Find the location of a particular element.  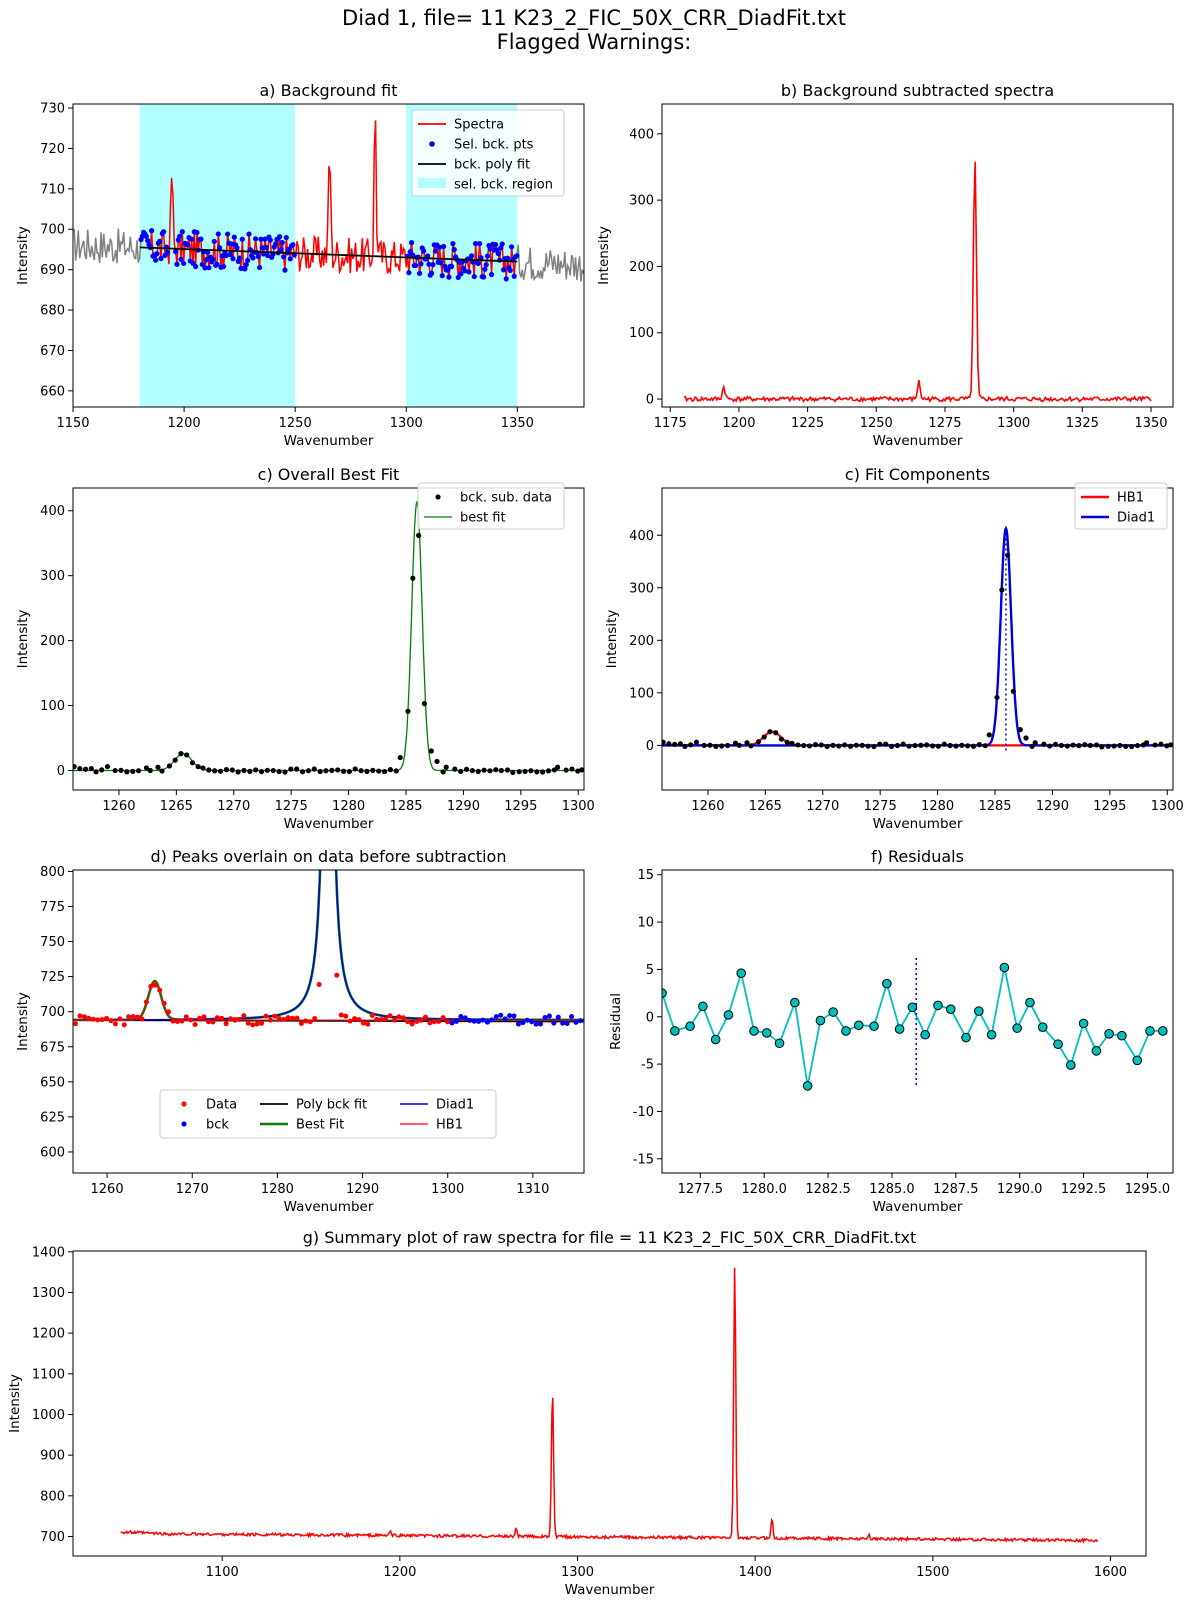

x-tick-label: 1280 is located at coordinates (348, 806).